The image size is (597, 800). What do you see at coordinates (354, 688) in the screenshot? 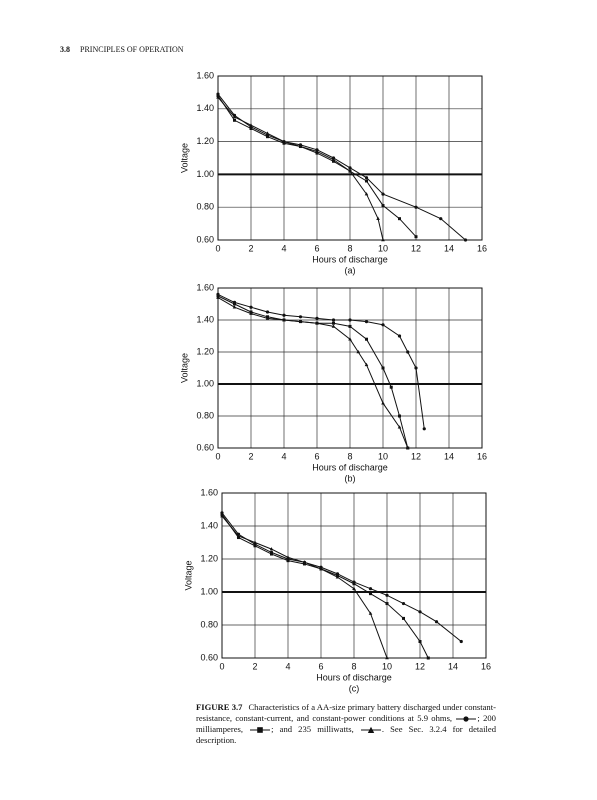
I see `subtitle: (c)` at bounding box center [354, 688].